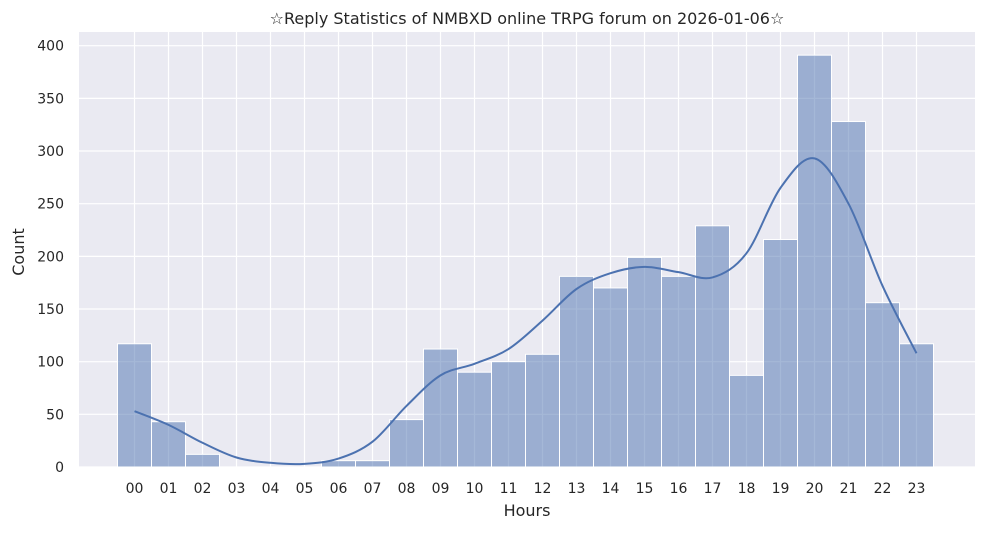 This screenshot has height=533, width=984. What do you see at coordinates (50, 99) in the screenshot?
I see `y-tick-label: 350` at bounding box center [50, 99].